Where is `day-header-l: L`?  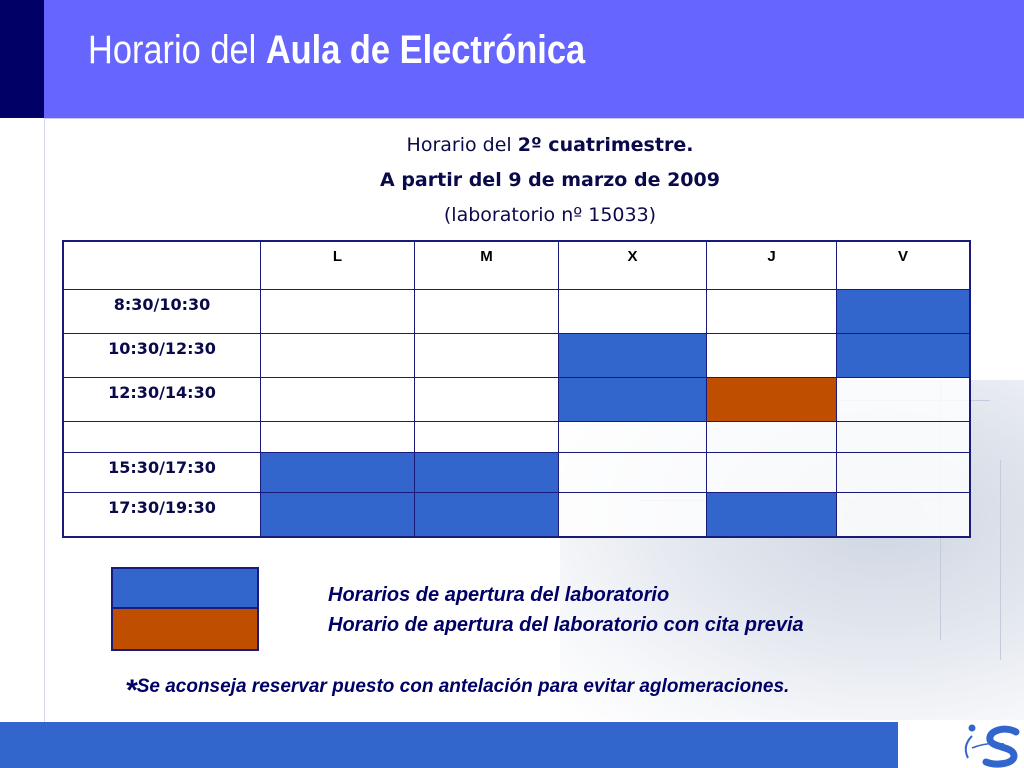
day-header-l: L is located at coordinates (337, 265).